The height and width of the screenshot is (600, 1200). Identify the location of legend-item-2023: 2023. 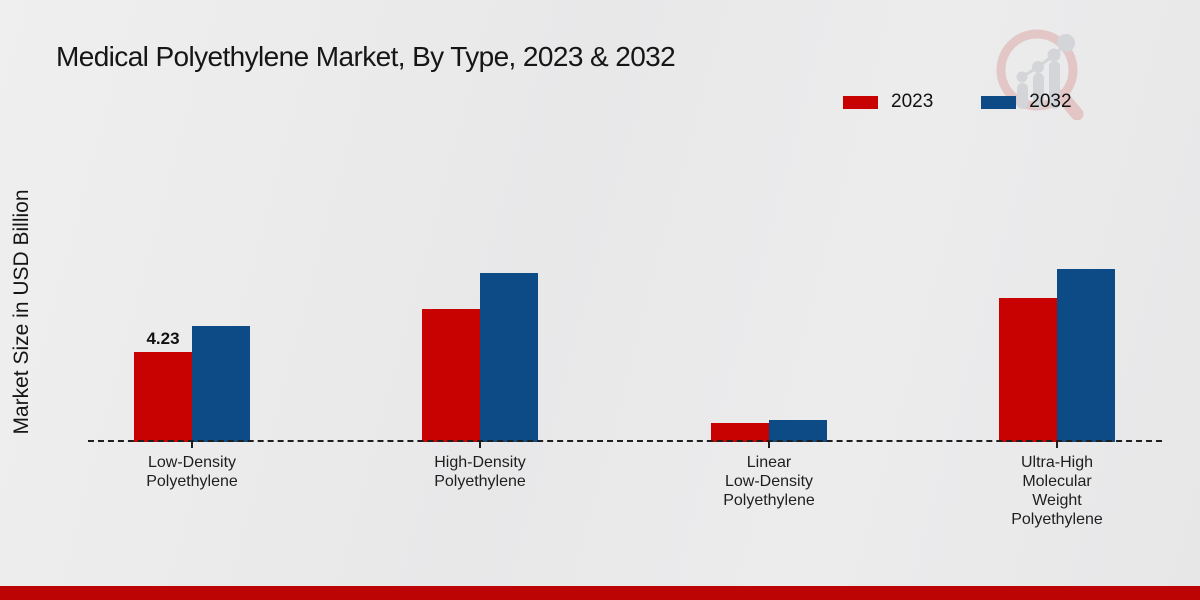
(888, 102).